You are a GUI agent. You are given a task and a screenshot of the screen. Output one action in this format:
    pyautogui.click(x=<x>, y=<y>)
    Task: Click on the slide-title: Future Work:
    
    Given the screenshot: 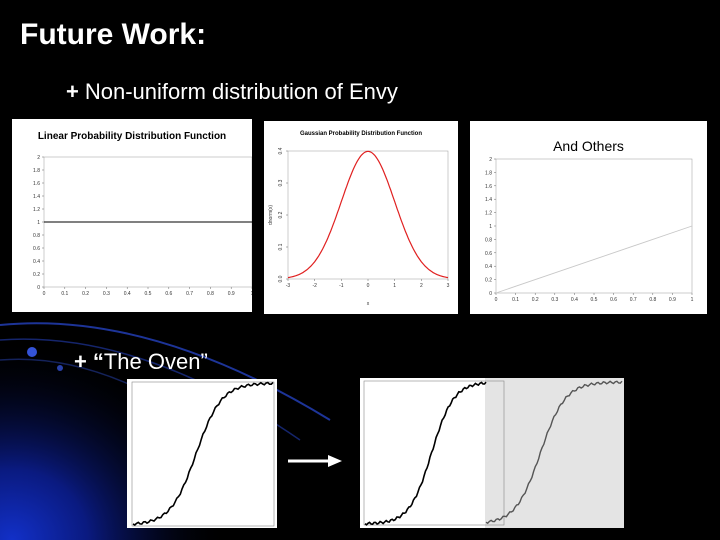 What is the action you would take?
    pyautogui.click(x=113, y=34)
    